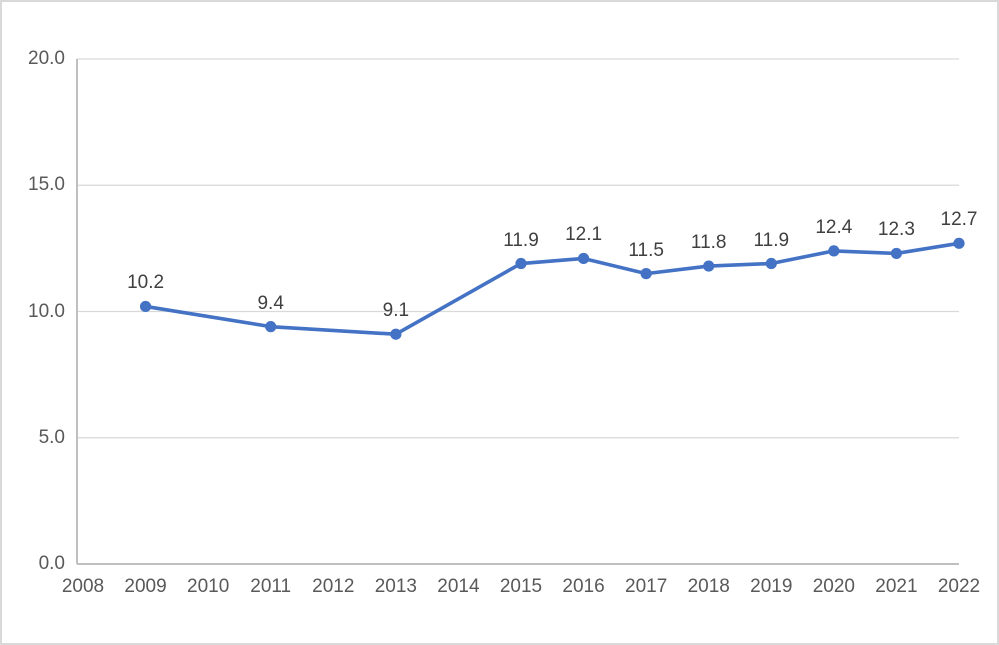 The height and width of the screenshot is (645, 999). I want to click on x-tick-label: 2019, so click(771, 586).